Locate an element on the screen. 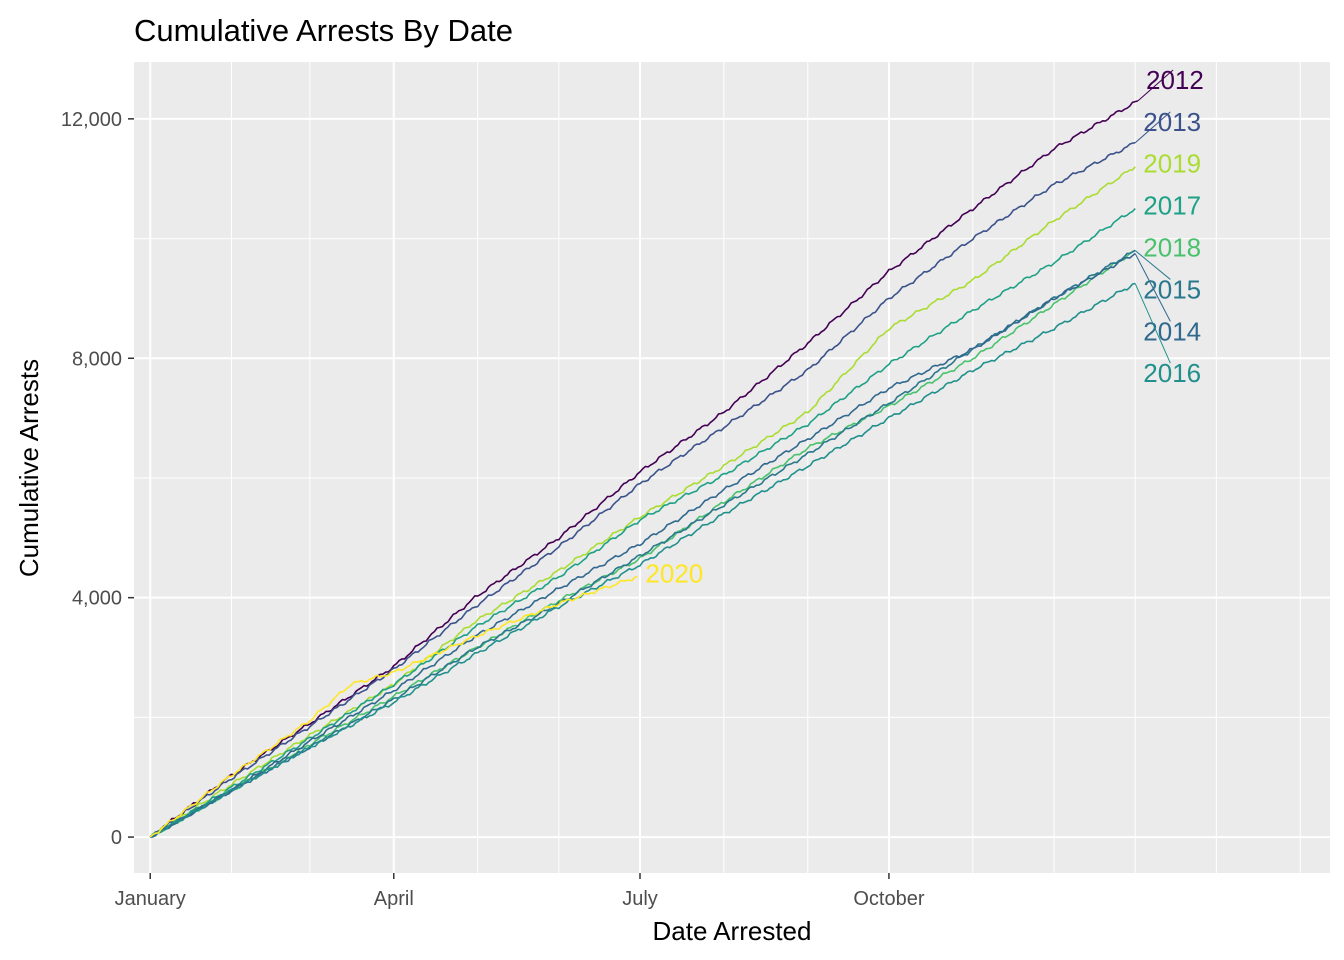  y-tick-label: 8,000 is located at coordinates (97, 359).